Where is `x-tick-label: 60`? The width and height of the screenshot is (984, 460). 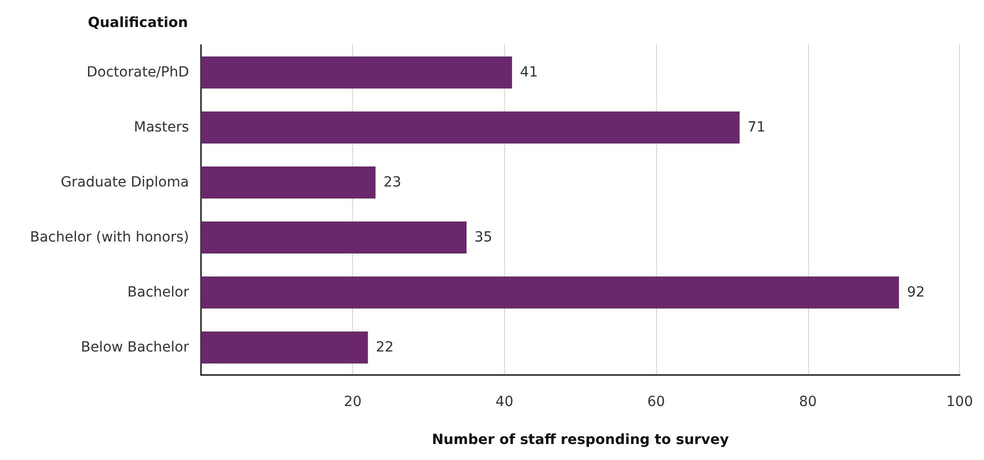
x-tick-label: 60 is located at coordinates (656, 402).